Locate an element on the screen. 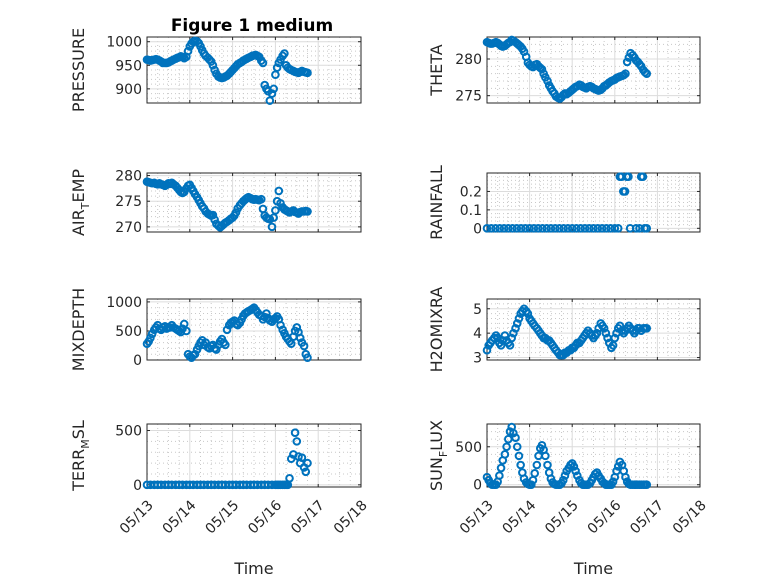 Image resolution: width=778 pixels, height=583 pixels. y-axis-label: RAINFALL is located at coordinates (436, 202).